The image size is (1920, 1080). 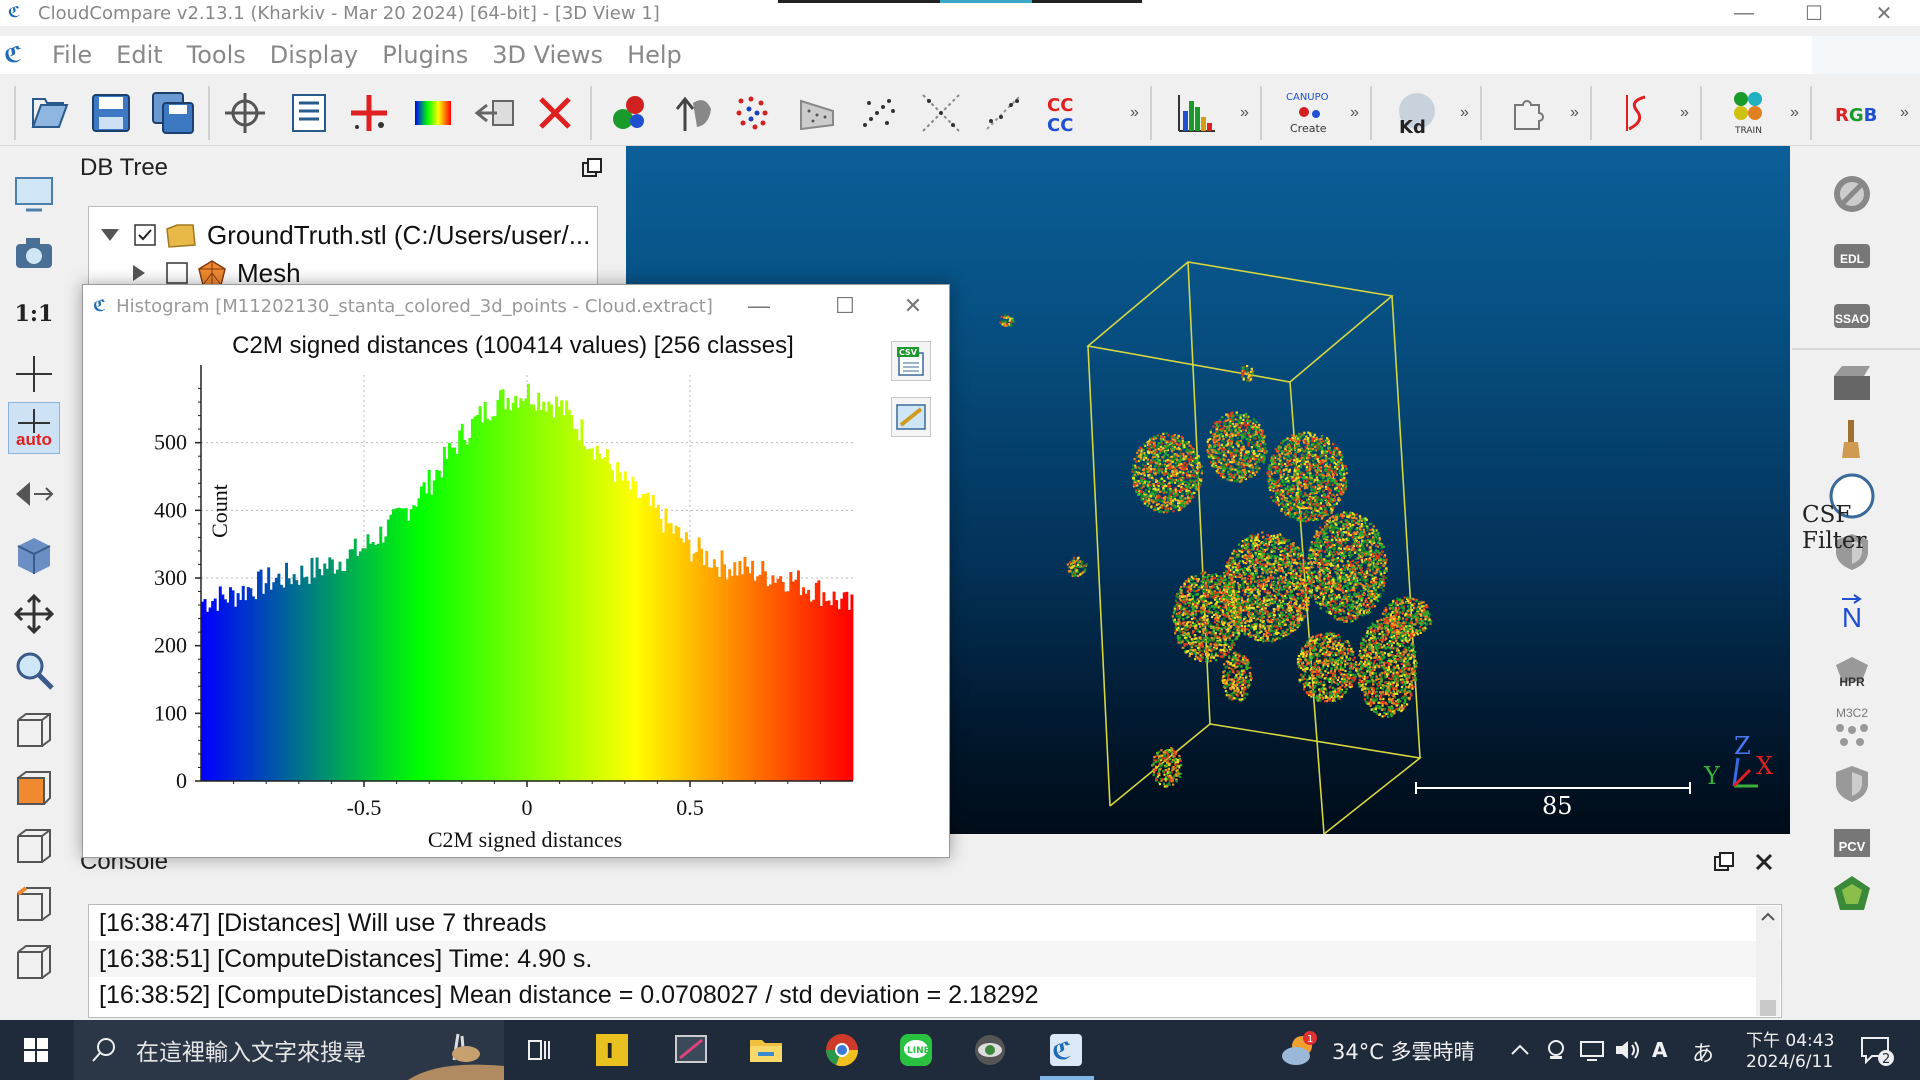 I want to click on menu-file: File, so click(x=72, y=55).